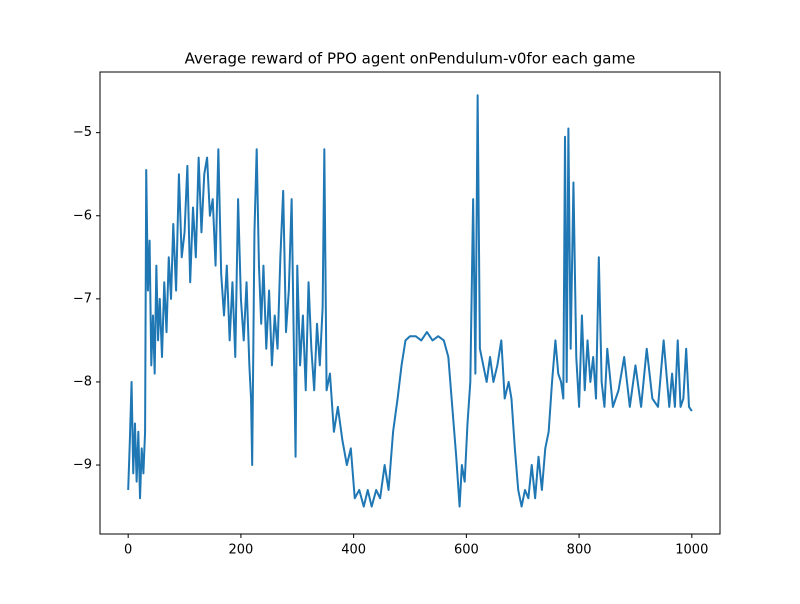 The image size is (800, 604). Describe the element at coordinates (466, 550) in the screenshot. I see `x-tick-label: 600` at that location.